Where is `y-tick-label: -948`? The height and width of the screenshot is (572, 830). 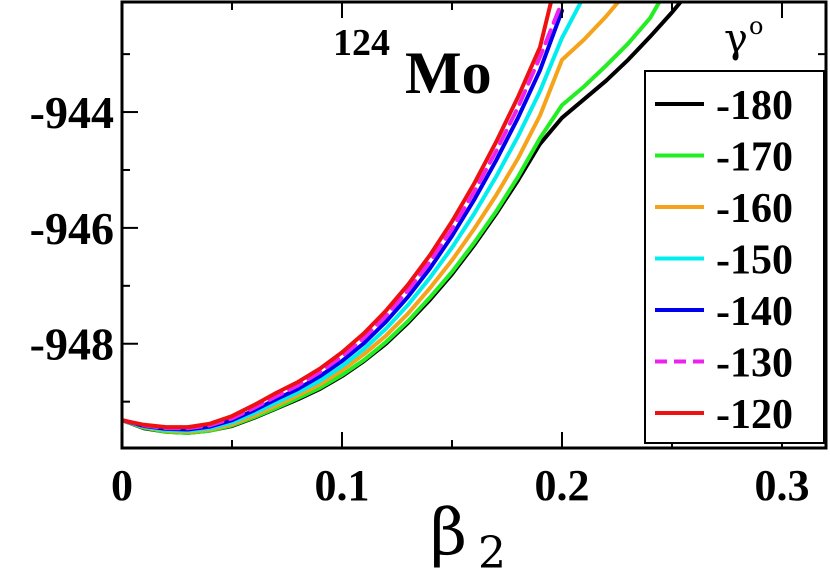
y-tick-label: -948 is located at coordinates (72, 344).